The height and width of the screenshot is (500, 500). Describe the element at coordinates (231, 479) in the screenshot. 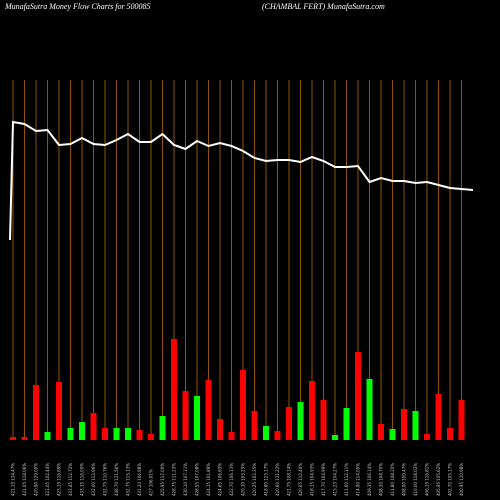

I see `x-tick-label: 422.70 106.13%` at that location.